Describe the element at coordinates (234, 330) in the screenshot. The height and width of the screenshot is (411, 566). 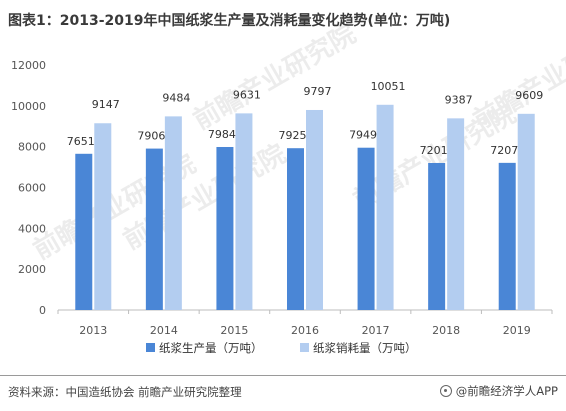
I see `x-tick-label: 2015` at that location.